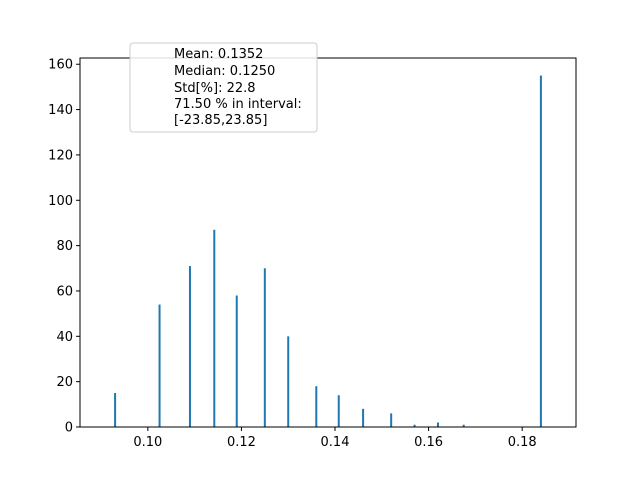  What do you see at coordinates (64, 337) in the screenshot?
I see `y-tick-label-2: 40` at bounding box center [64, 337].